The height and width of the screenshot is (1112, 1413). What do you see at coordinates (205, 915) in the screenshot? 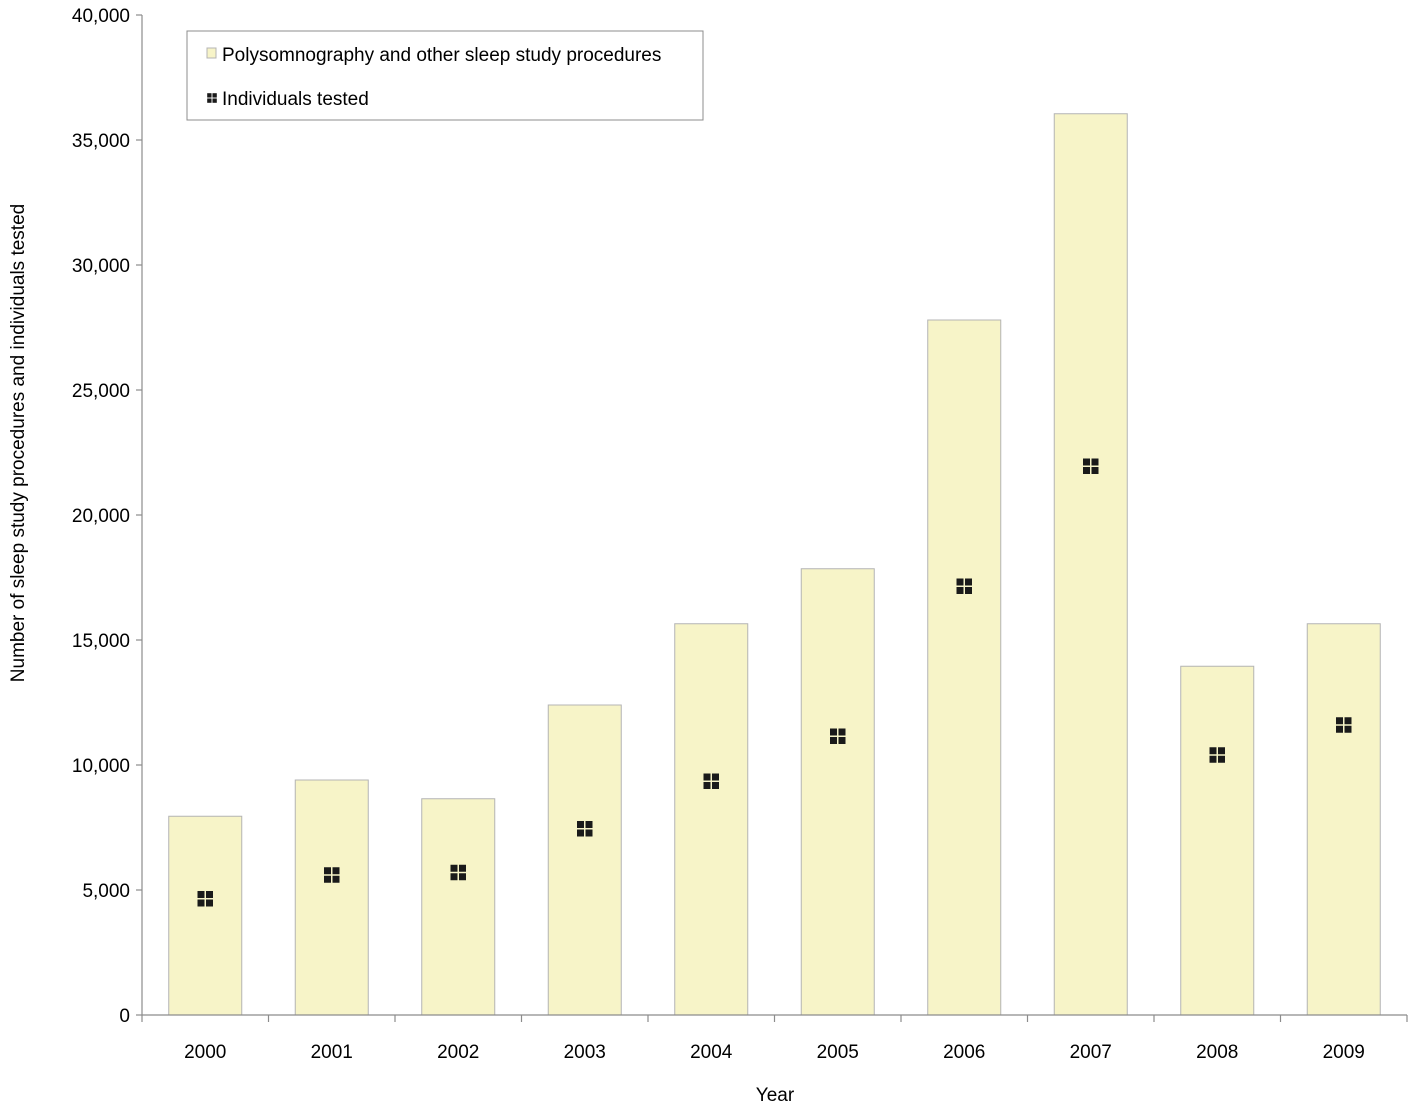
I see `bar-2000` at bounding box center [205, 915].